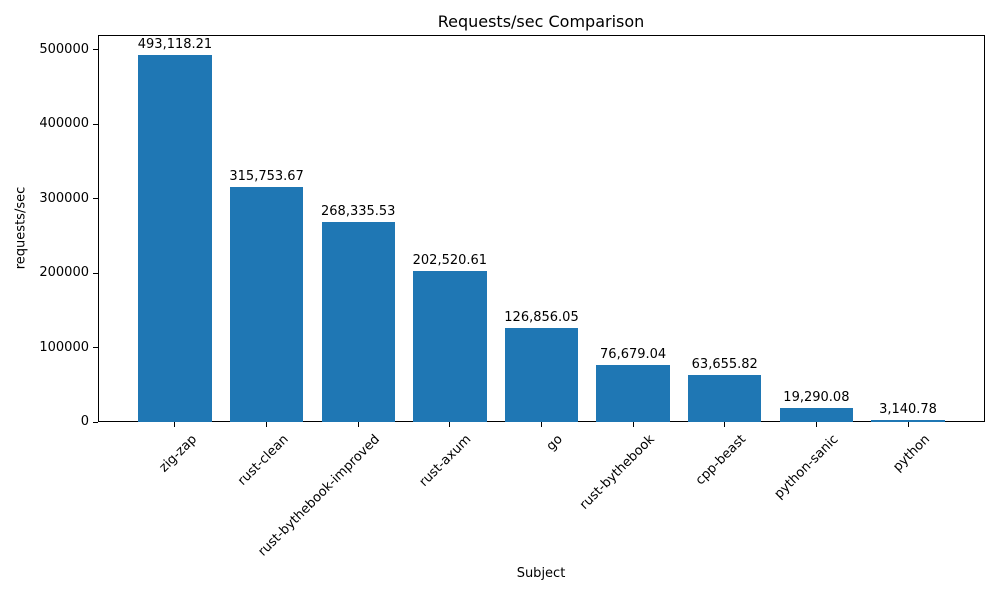 The image size is (1000, 600). I want to click on y-tick-label: 300000, so click(64, 198).